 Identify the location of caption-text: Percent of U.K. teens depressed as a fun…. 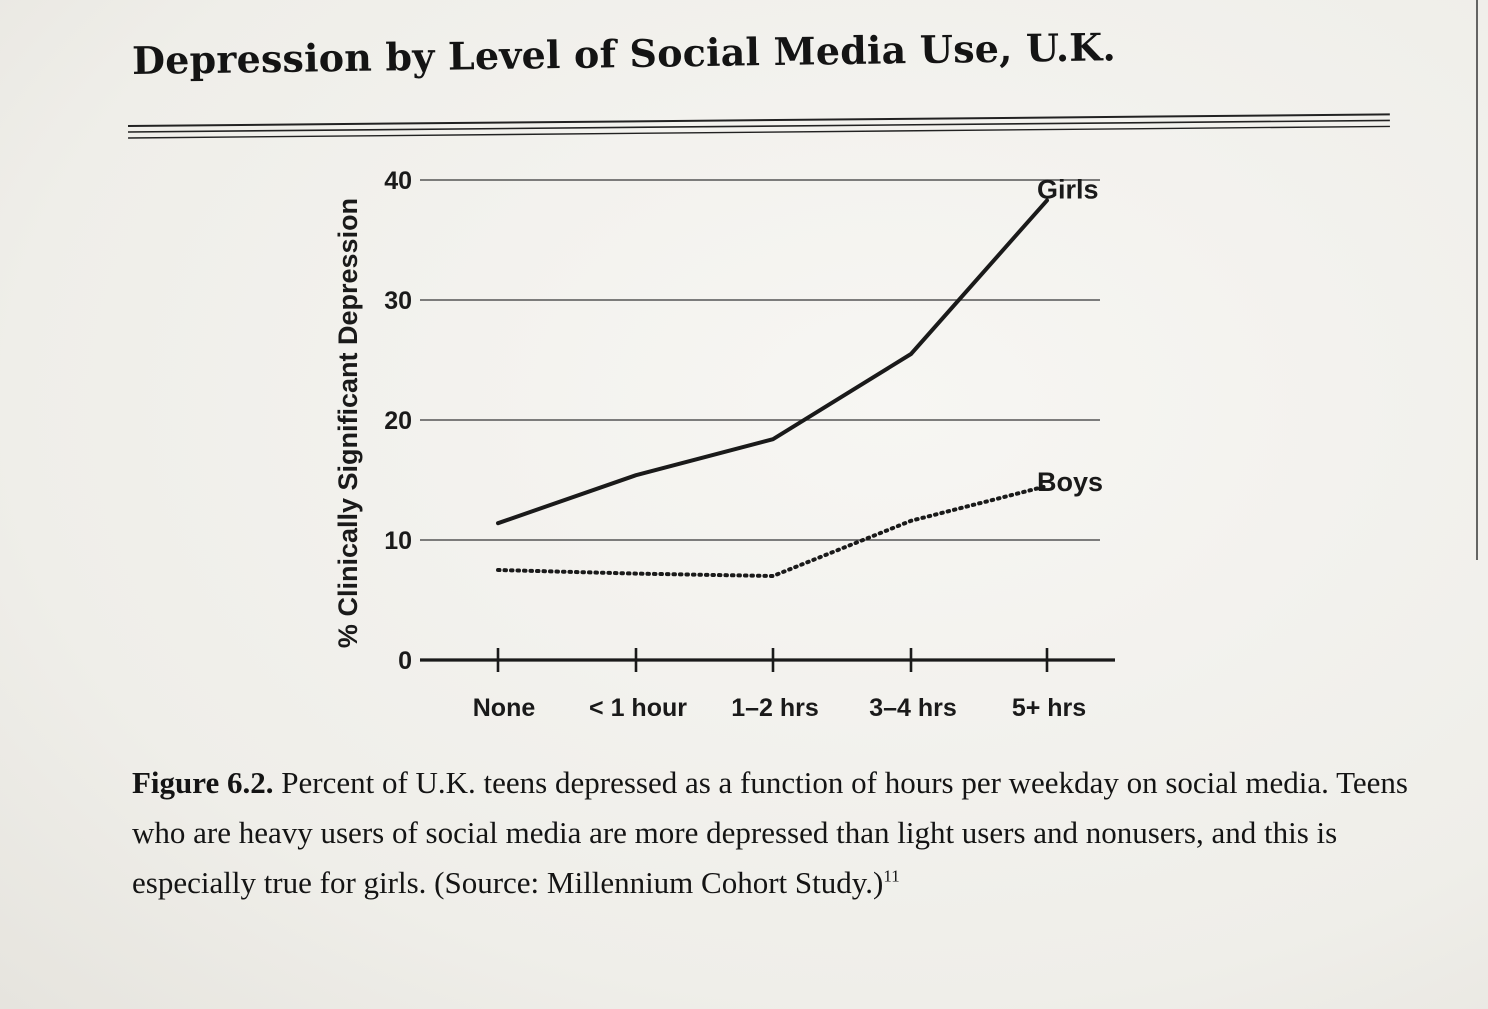
(770, 832).